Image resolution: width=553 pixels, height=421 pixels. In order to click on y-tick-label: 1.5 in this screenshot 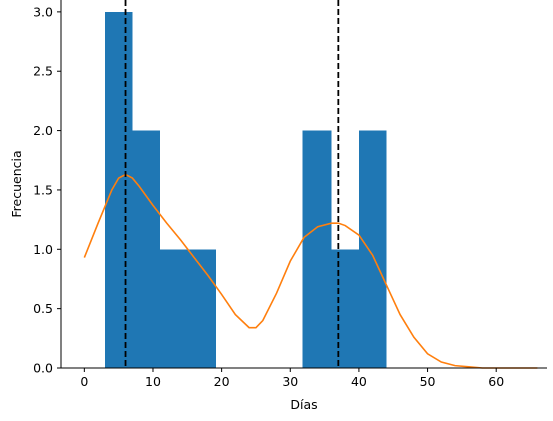, I will do `click(43, 189)`.